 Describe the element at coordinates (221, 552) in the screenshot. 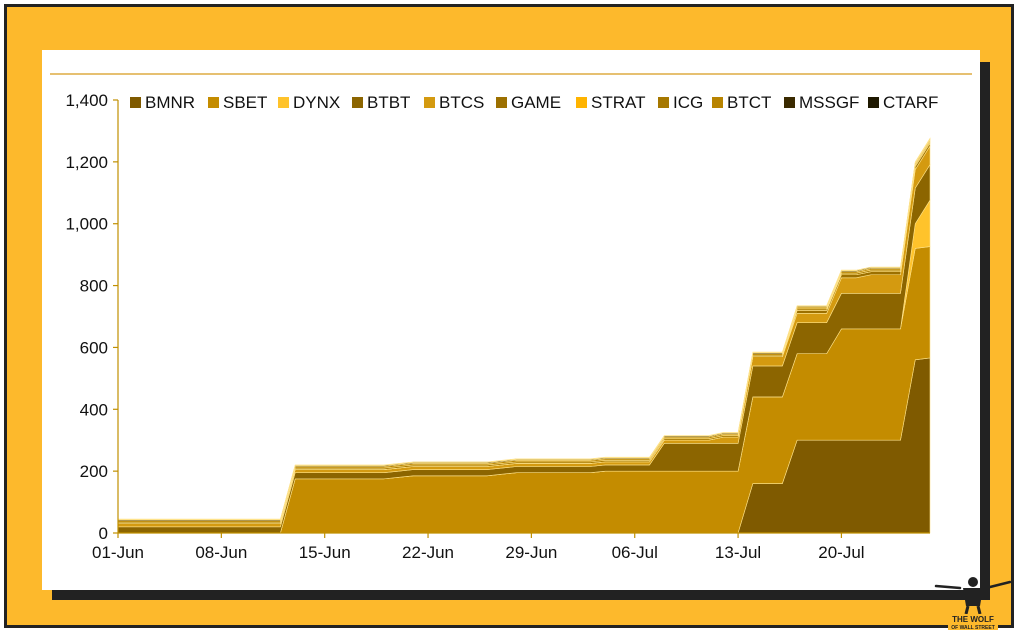

I see `x-tick-label: 08-Jun` at that location.